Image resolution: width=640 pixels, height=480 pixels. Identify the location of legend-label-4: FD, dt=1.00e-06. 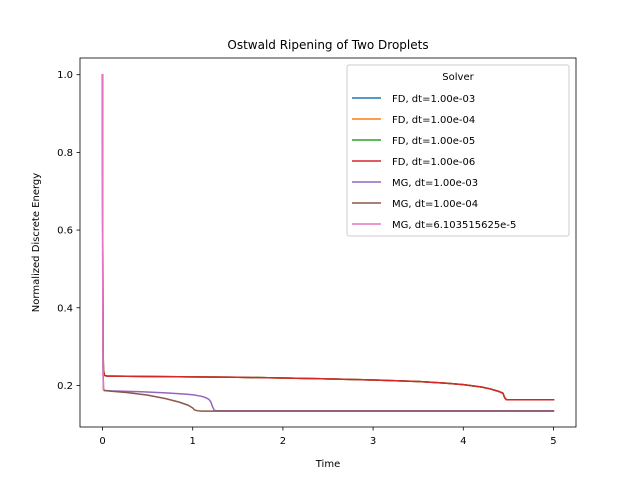
(433, 162).